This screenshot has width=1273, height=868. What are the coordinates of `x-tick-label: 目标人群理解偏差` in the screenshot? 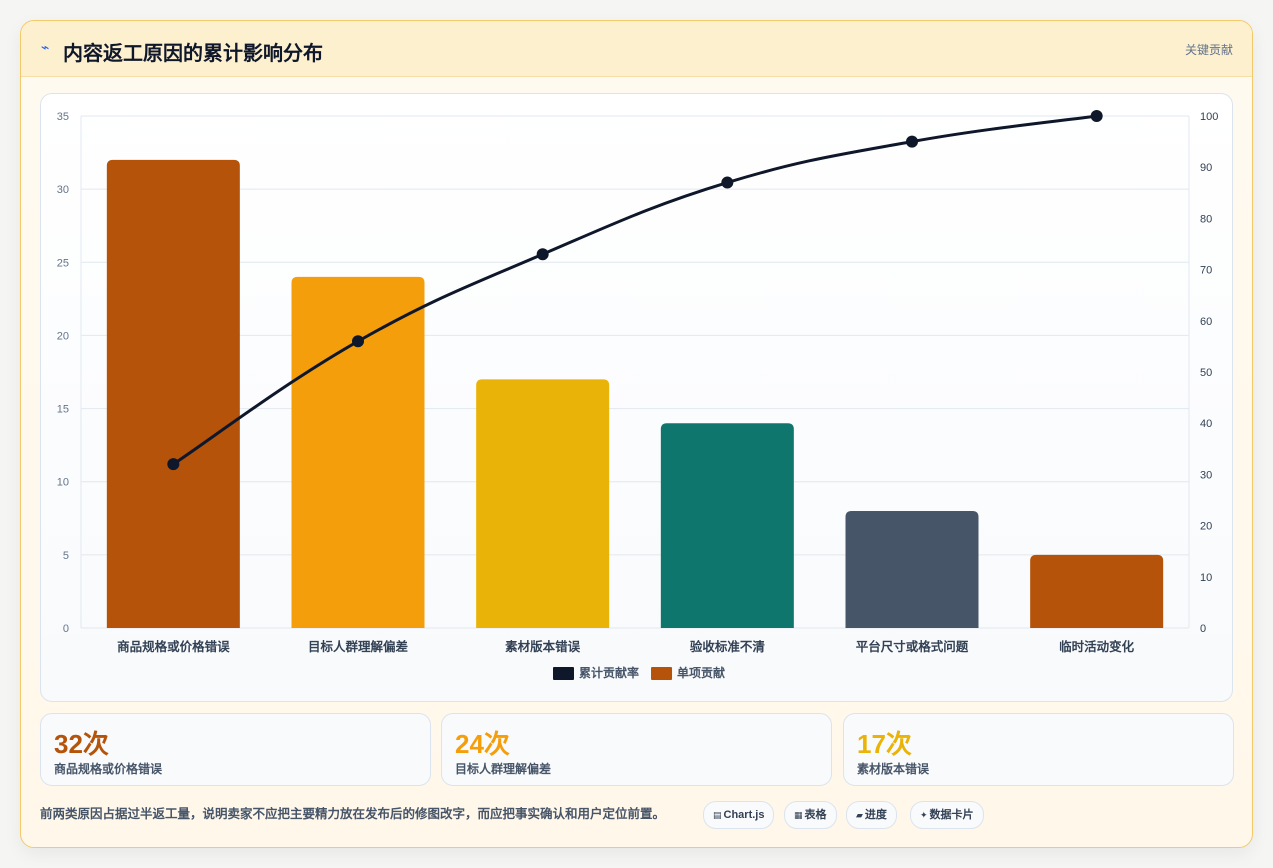 It's located at (358, 646).